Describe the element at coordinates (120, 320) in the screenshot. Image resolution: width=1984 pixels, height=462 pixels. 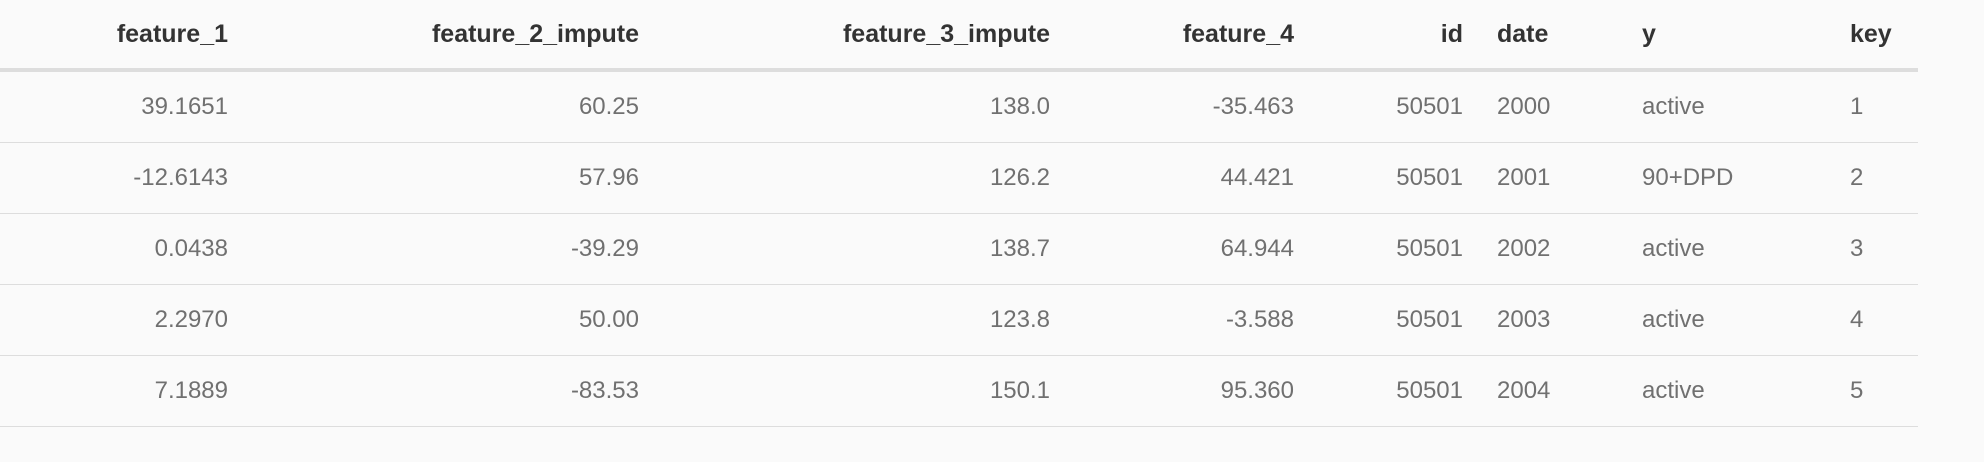
I see `cell-feature-1: 2.2970` at that location.